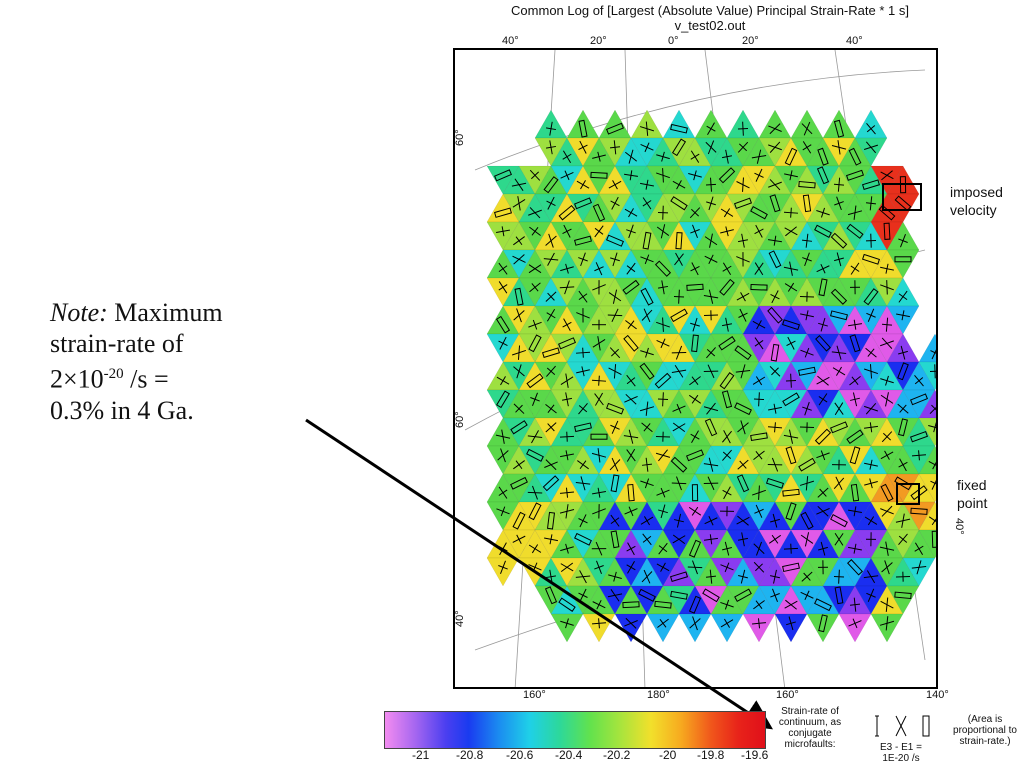 This screenshot has height=768, width=1024. I want to click on imposed-velocity-box, so click(902, 197).